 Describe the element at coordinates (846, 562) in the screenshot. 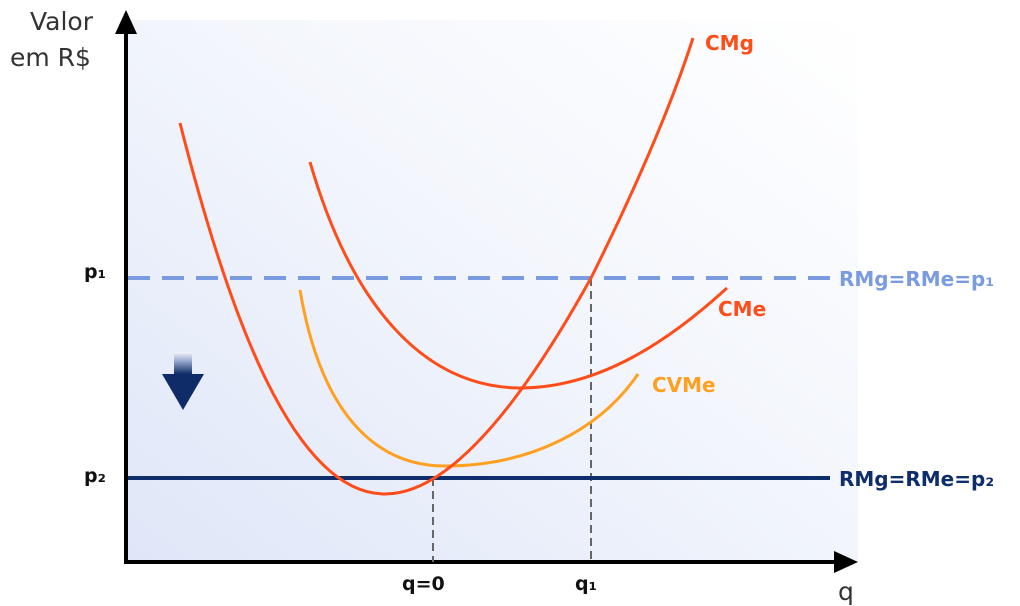

I see `x-axis-arrowhead` at that location.